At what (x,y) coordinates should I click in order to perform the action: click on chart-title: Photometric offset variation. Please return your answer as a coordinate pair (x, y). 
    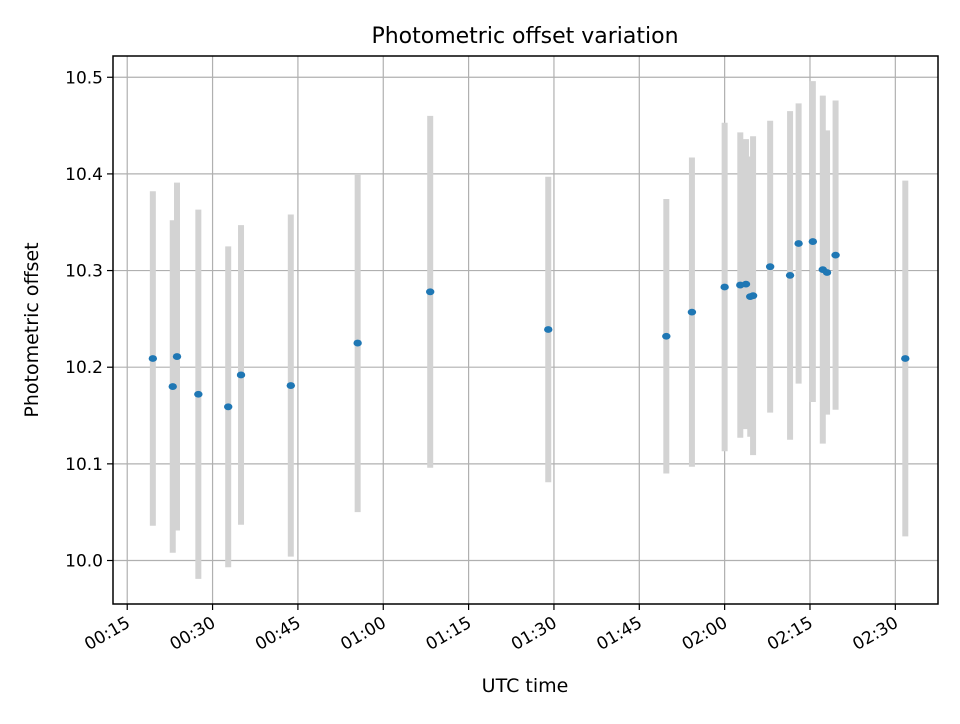
    Looking at the image, I should click on (524, 36).